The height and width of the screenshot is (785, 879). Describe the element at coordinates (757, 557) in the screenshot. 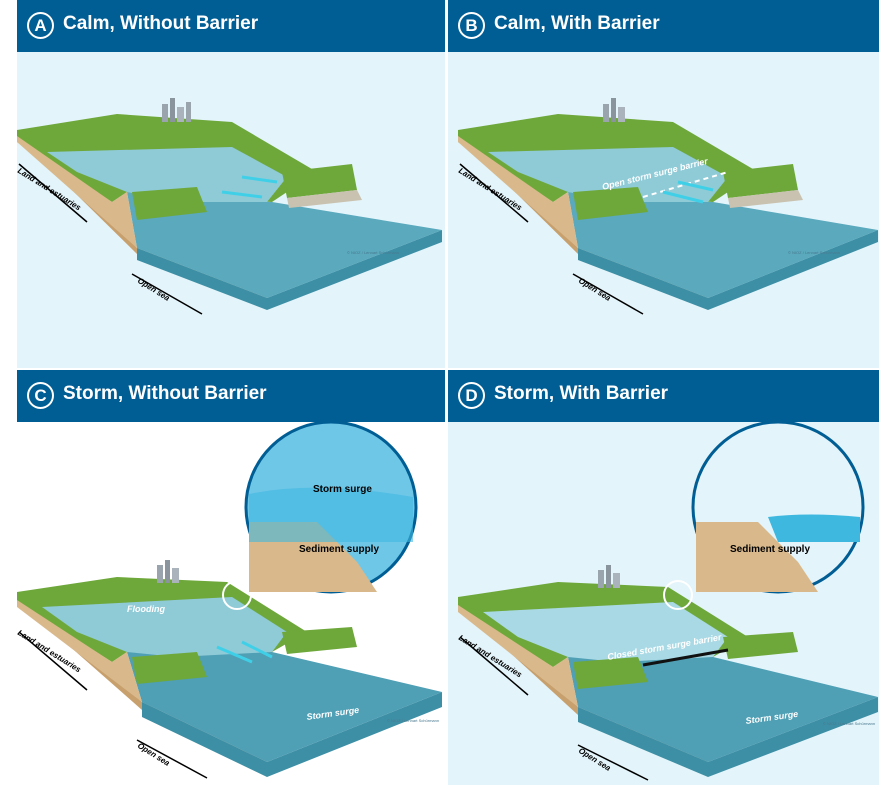

I see `inset-sand` at that location.